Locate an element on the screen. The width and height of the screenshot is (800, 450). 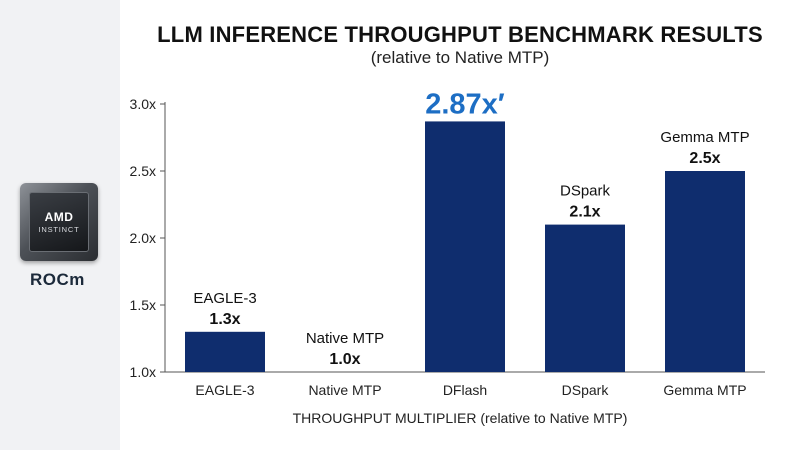
data-label-name: EAGLE-3 is located at coordinates (224, 298).